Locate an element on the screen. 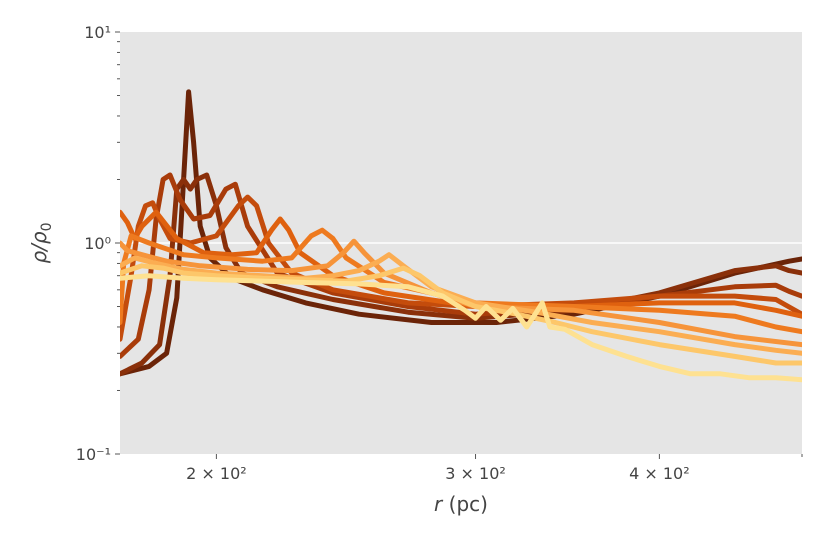 The image size is (830, 554). y-axis-ticks: 10⁻¹ 10⁰ 10¹ is located at coordinates (98, 243).